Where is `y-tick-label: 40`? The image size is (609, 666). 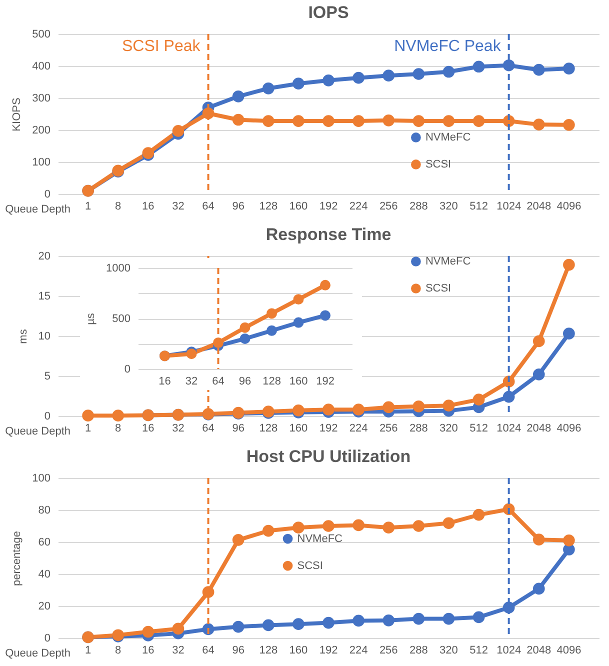 y-tick-label: 40 is located at coordinates (44, 574).